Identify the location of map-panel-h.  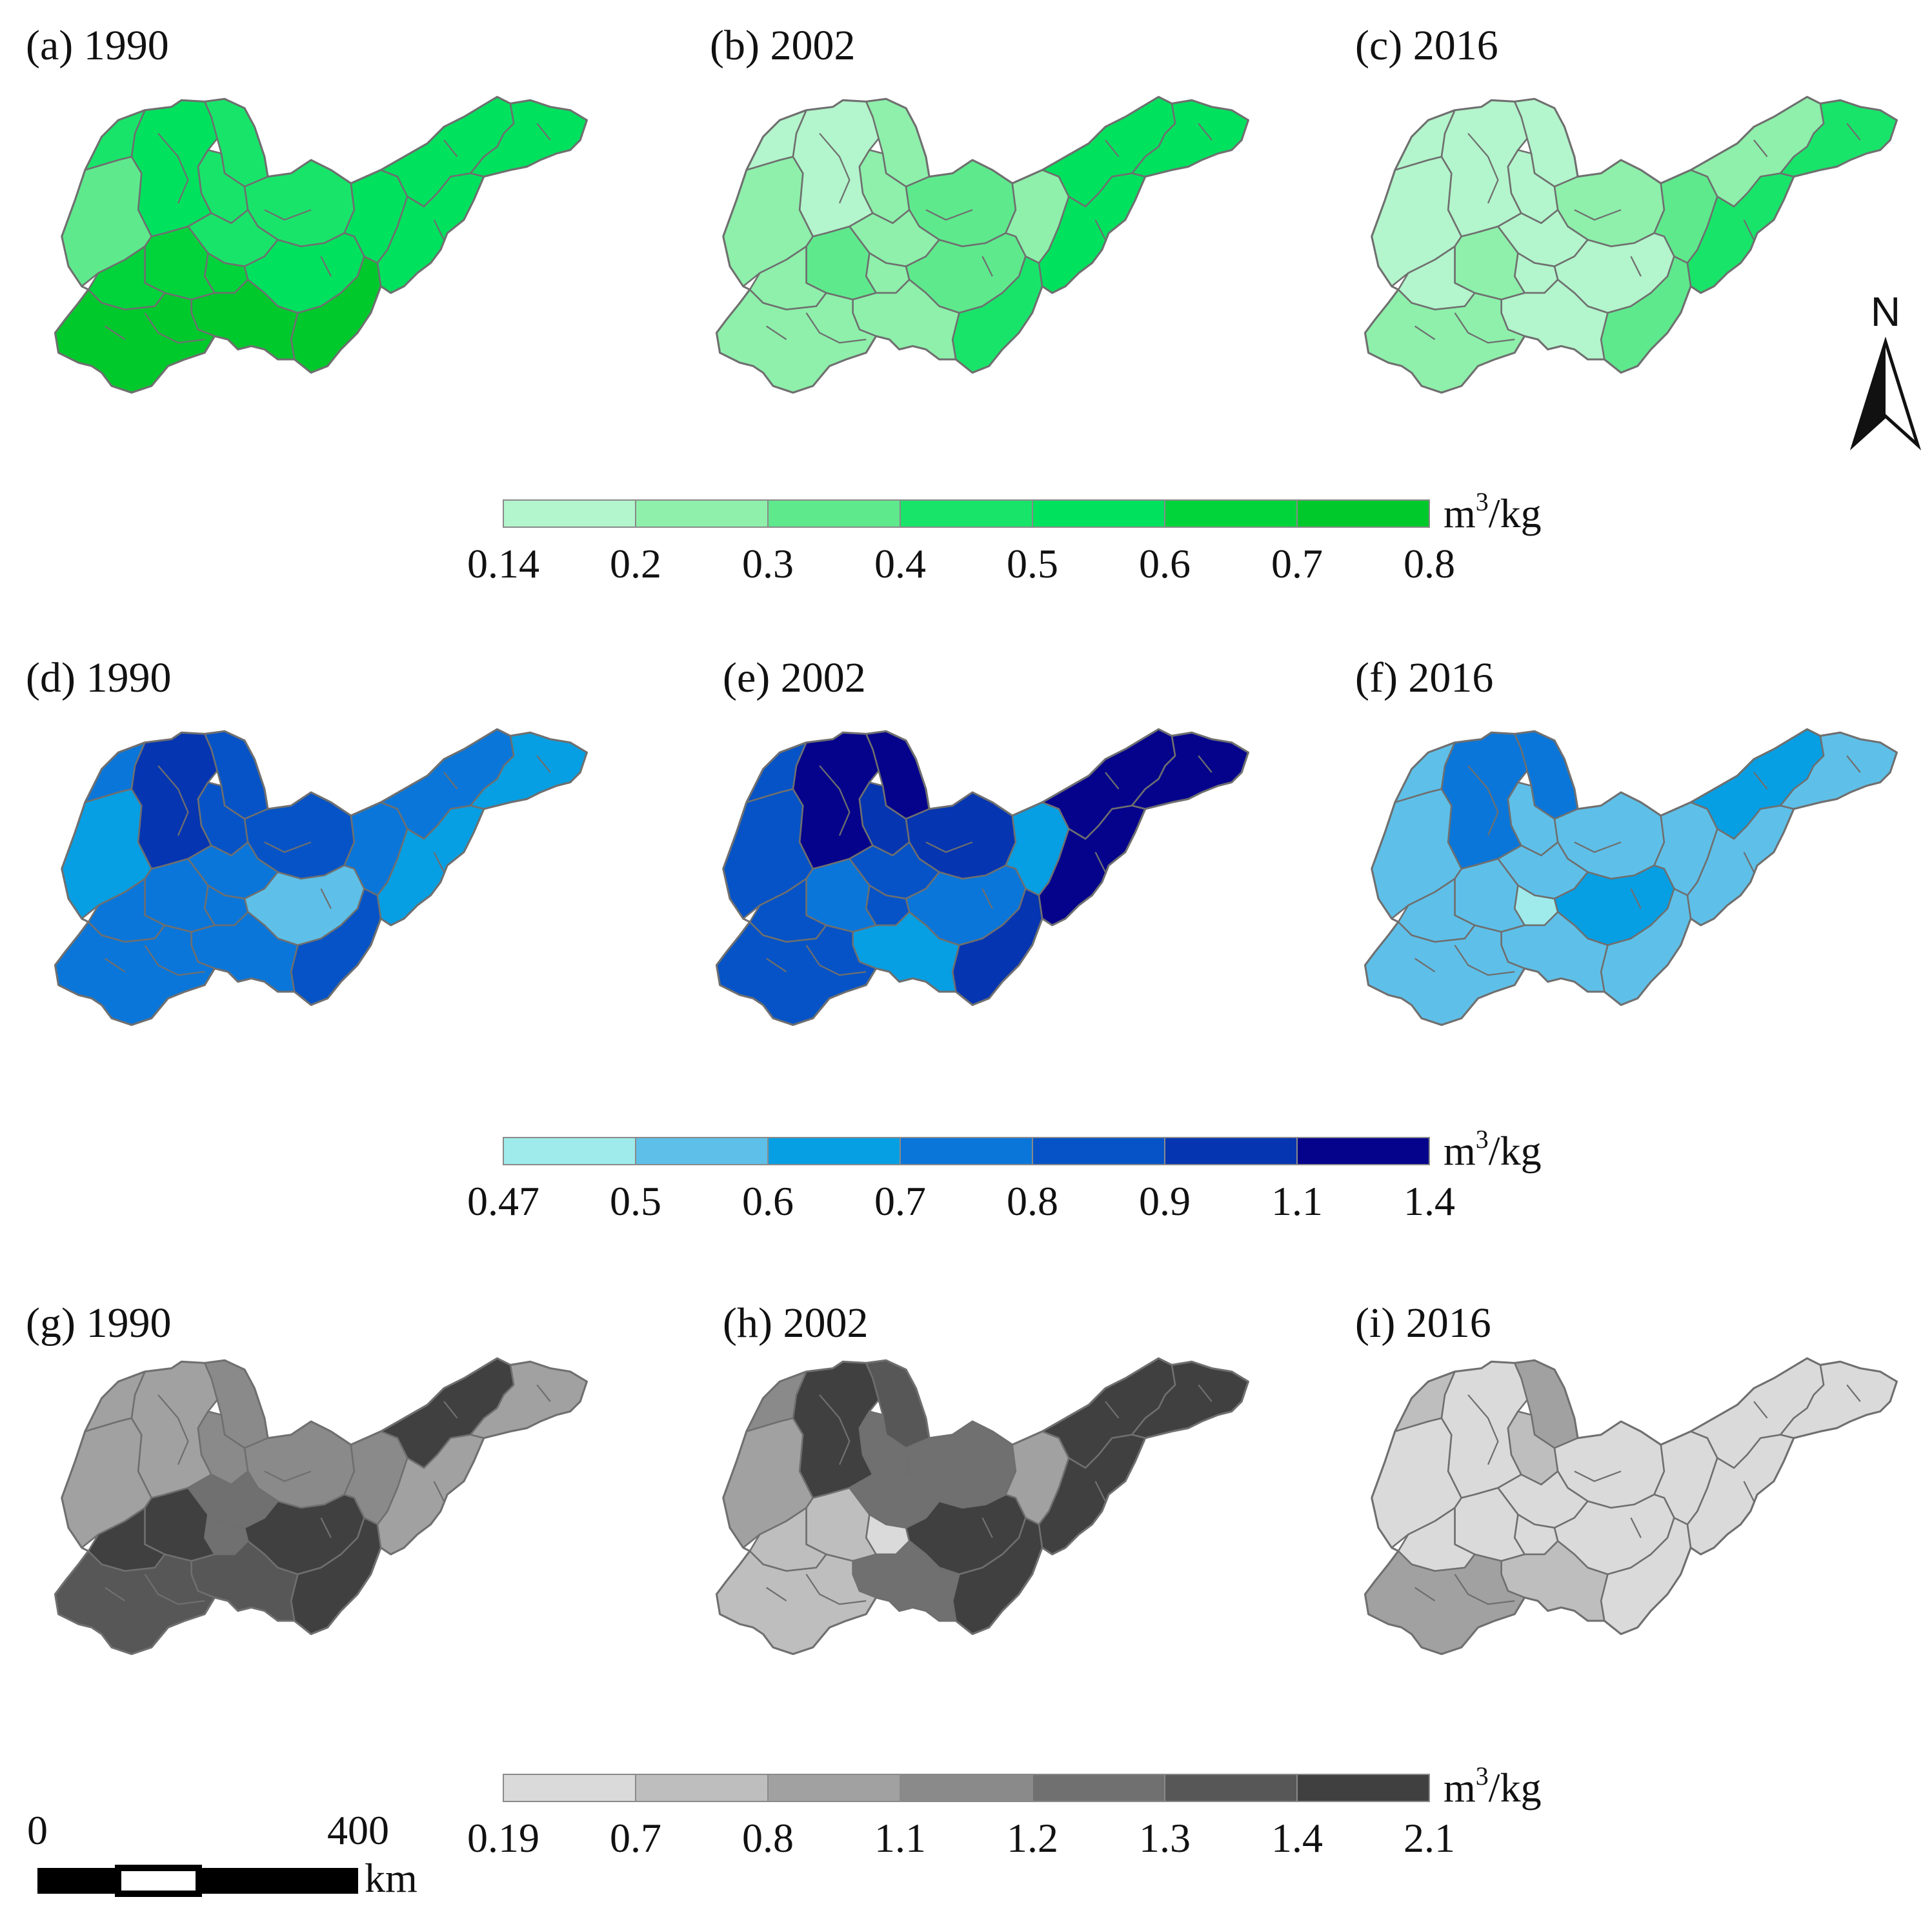
(982, 1506).